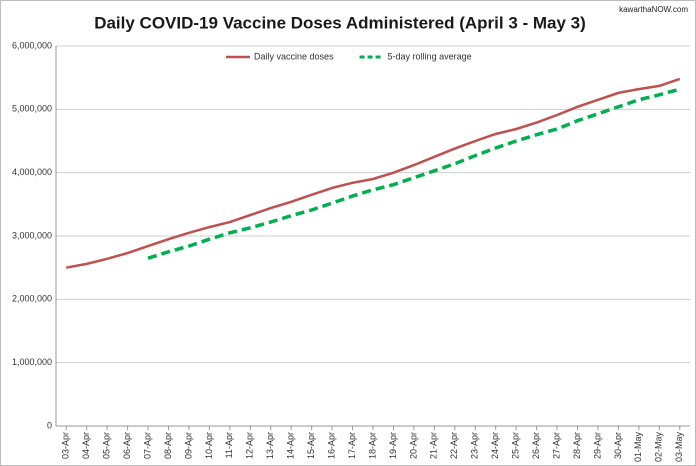 This screenshot has height=466, width=696. Describe the element at coordinates (270, 445) in the screenshot. I see `x-tick-label: 13-Apr` at that location.